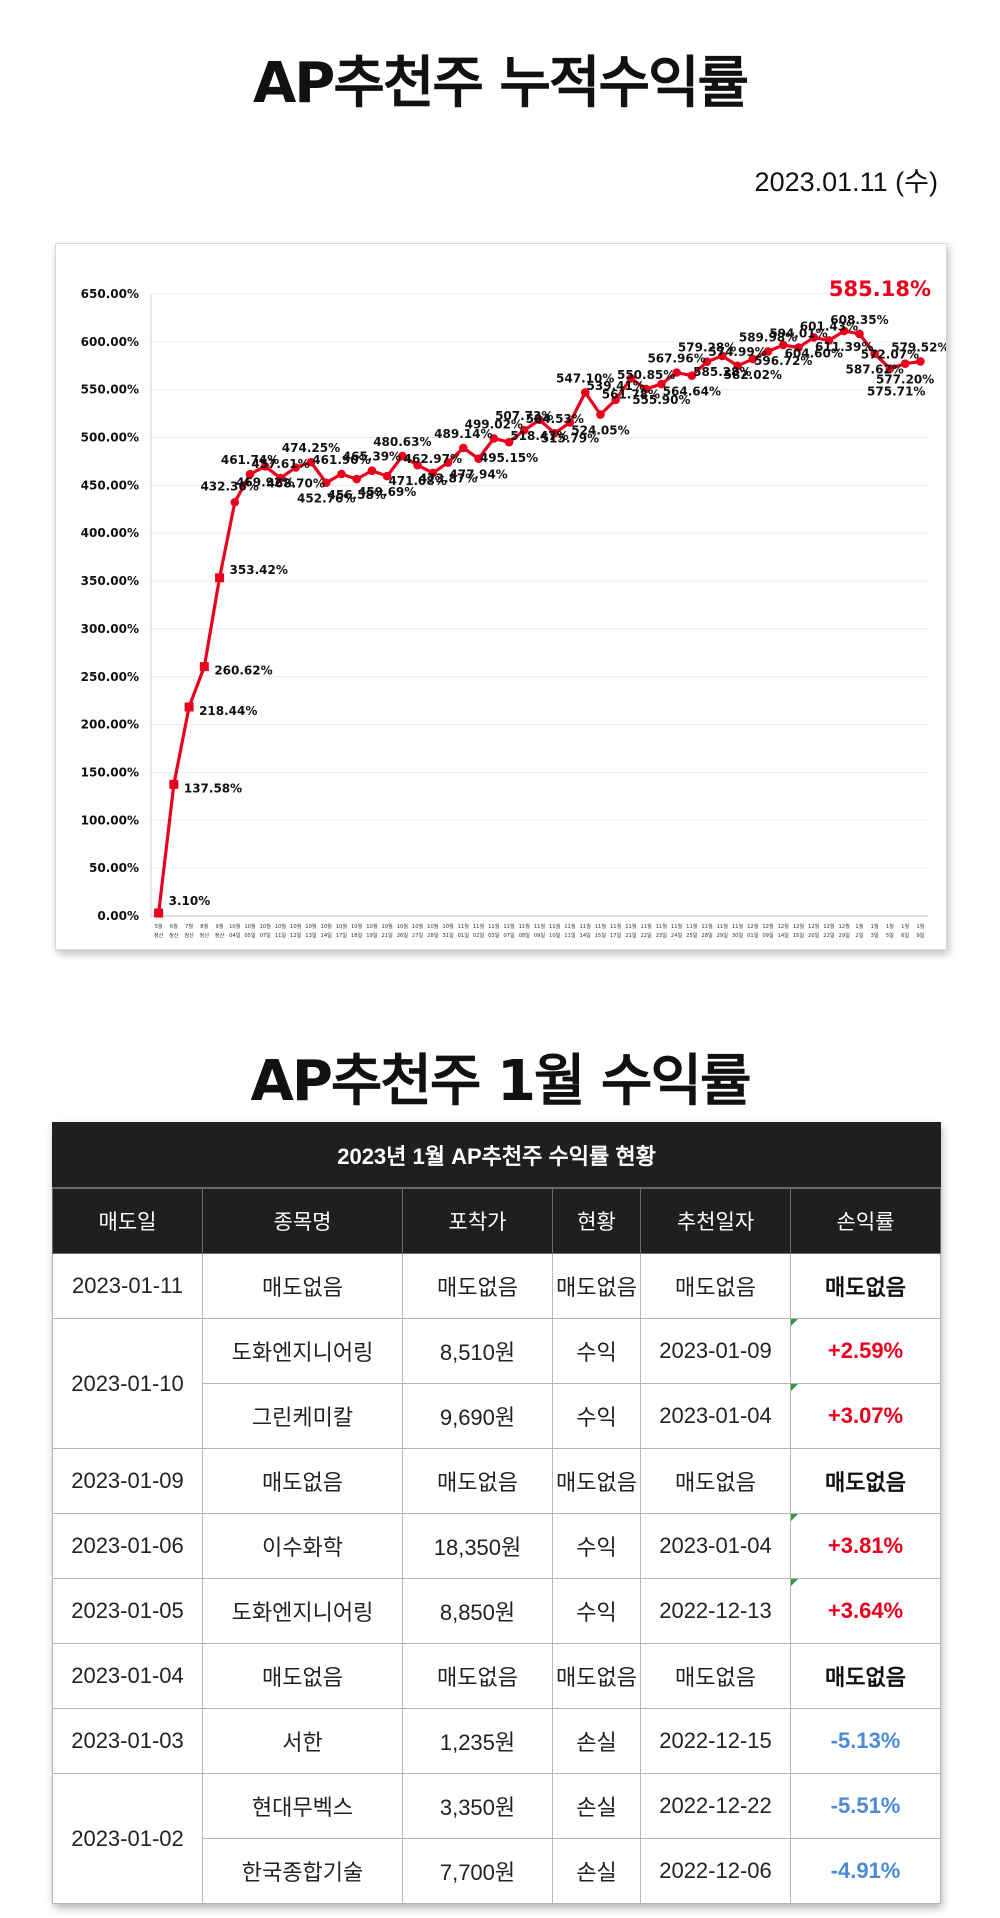 The width and height of the screenshot is (1000, 1918). Describe the element at coordinates (357, 495) in the screenshot. I see `data-label: 456.58%` at that location.